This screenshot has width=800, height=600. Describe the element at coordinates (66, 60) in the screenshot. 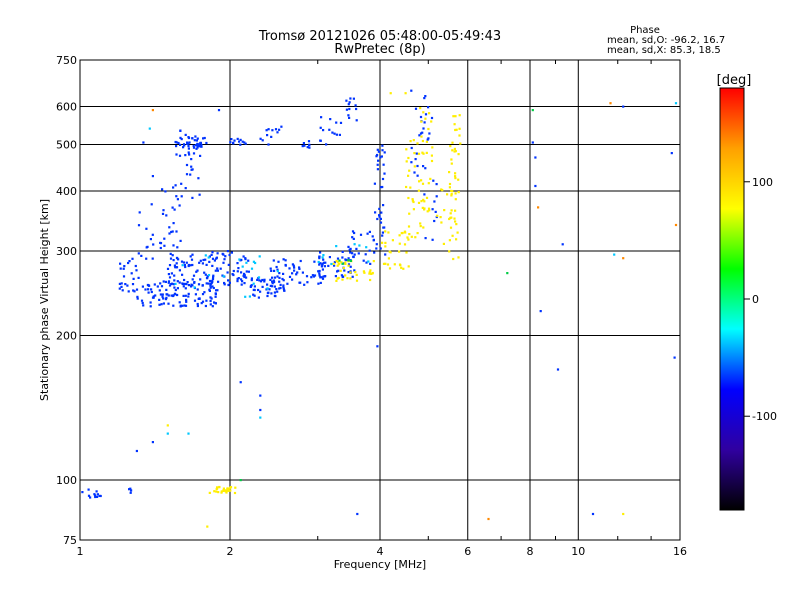

I see `y-tick-label: 750` at that location.